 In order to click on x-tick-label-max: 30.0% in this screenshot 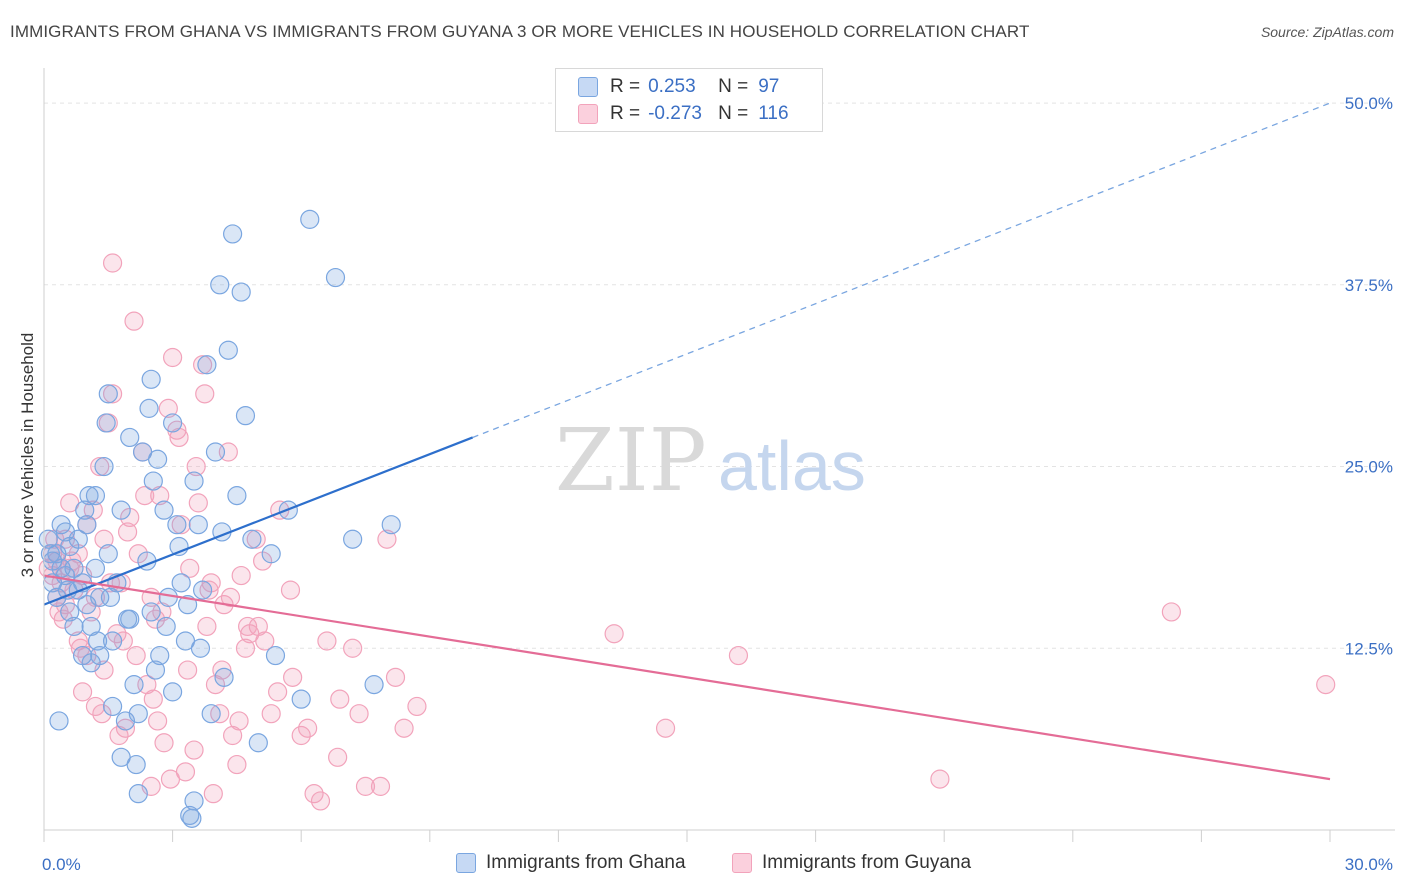, I will do `click(1369, 864)`.